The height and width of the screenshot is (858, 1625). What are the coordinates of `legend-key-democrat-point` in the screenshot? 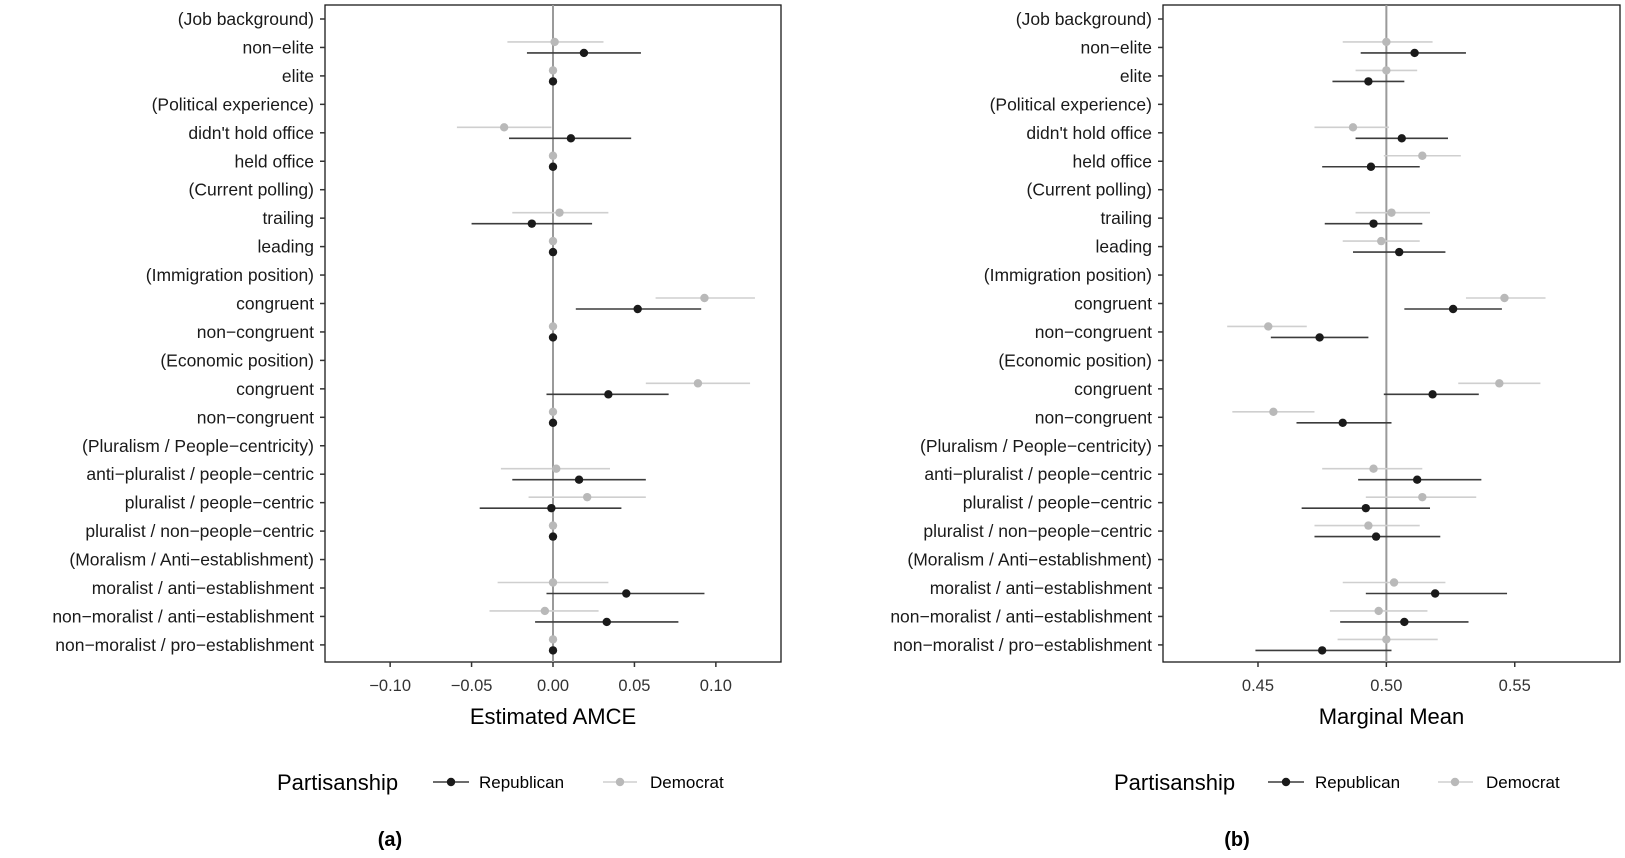 It's located at (1455, 782).